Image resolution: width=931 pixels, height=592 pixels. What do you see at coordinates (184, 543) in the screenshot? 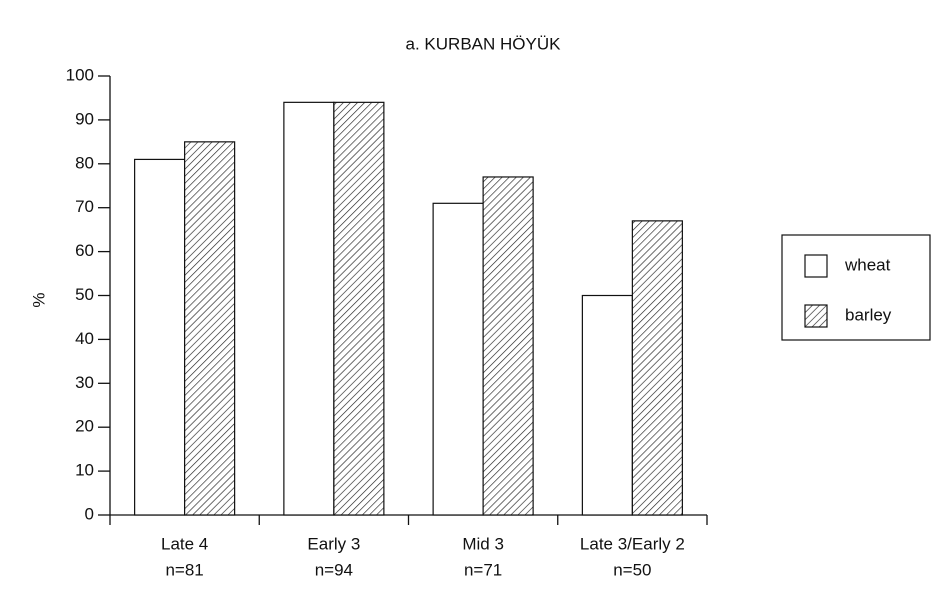
I see `x-tick-label: Late 4` at bounding box center [184, 543].